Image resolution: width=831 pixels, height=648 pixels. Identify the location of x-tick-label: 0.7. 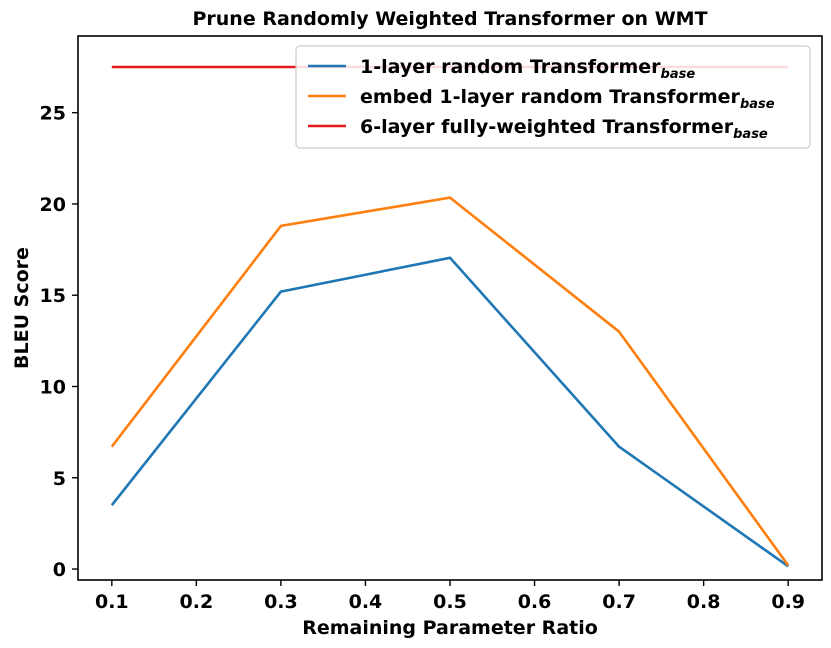
(619, 602).